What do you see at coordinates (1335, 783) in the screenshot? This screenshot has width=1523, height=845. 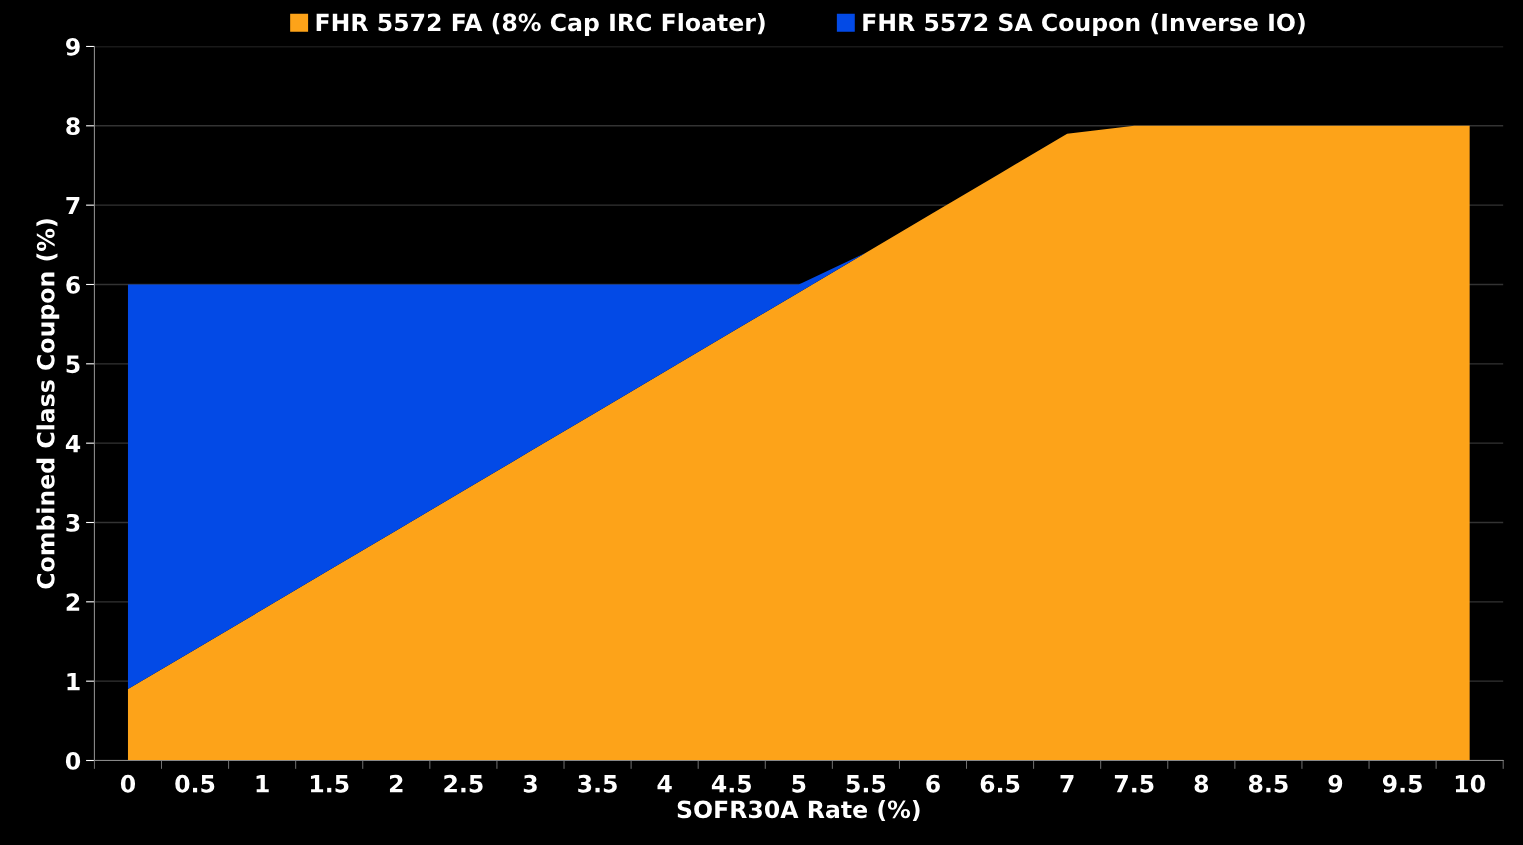 I see `x-tick-label: 9` at bounding box center [1335, 783].